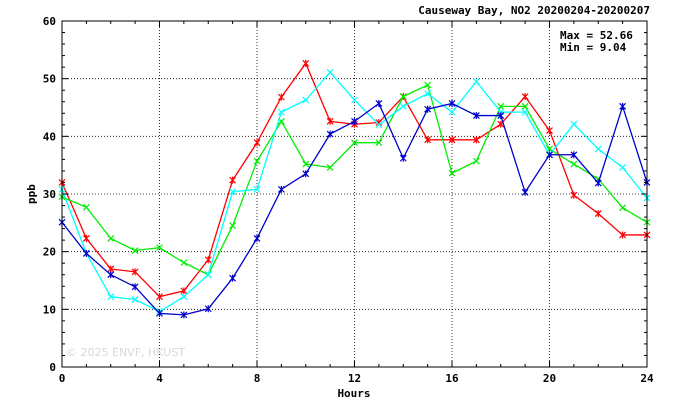  I want to click on chart-title: Causeway Bay, NO2 20200204-20200207, so click(534, 10).